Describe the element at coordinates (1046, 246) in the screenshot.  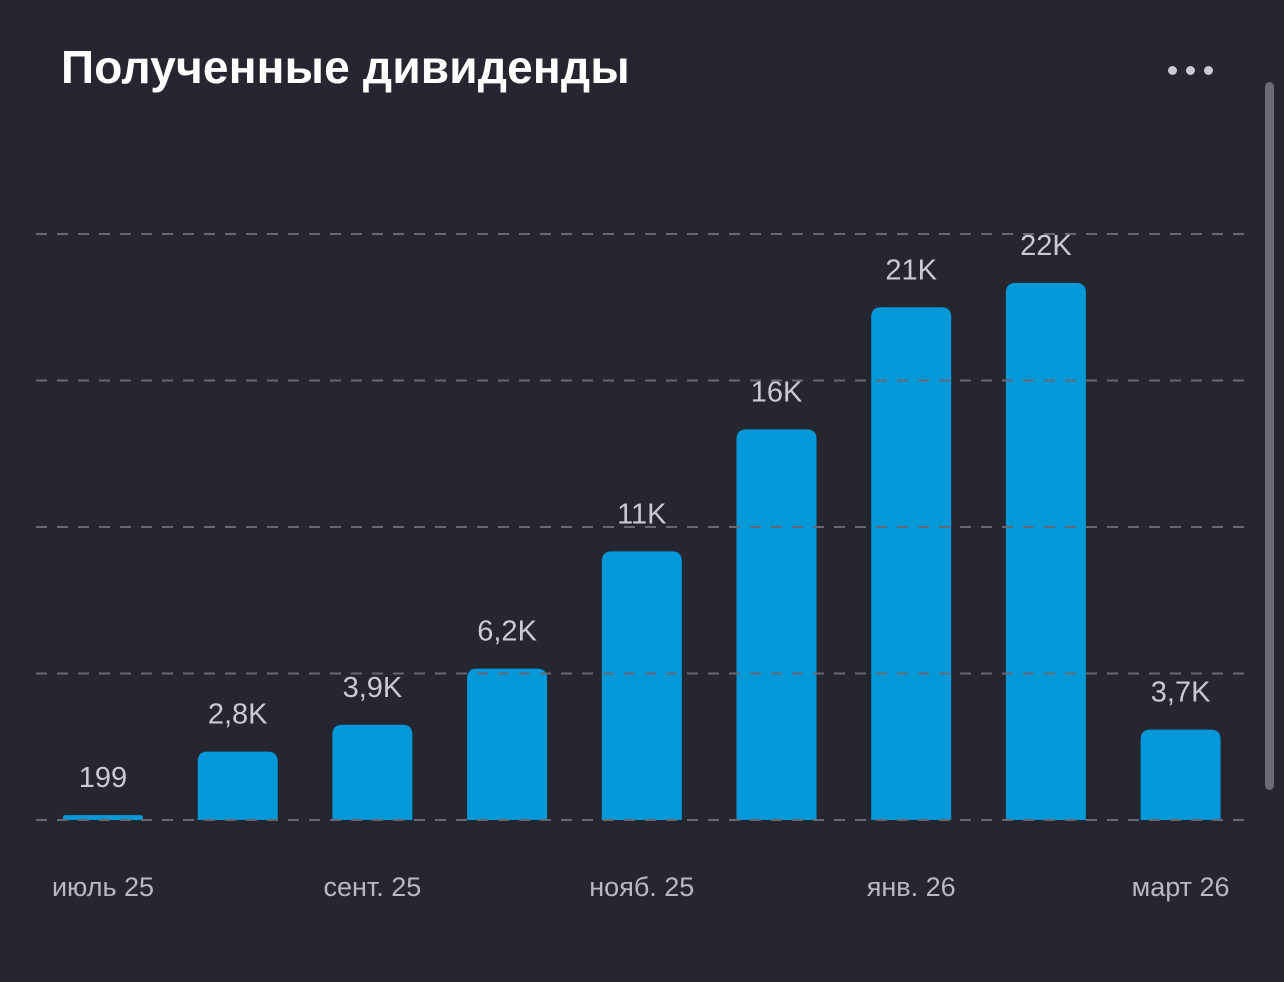
I see `bar-value-label: 22K` at that location.